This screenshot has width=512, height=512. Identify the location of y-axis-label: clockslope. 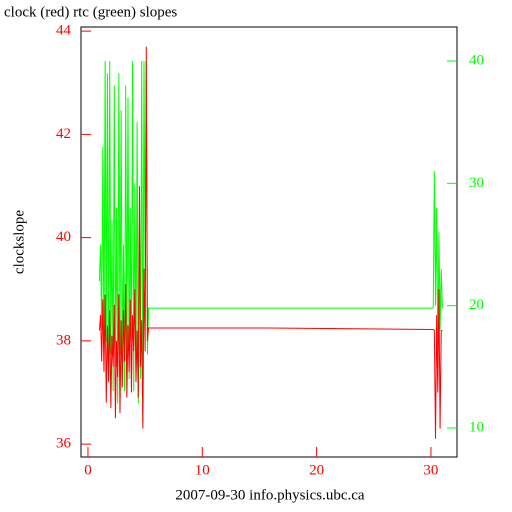
(19, 242).